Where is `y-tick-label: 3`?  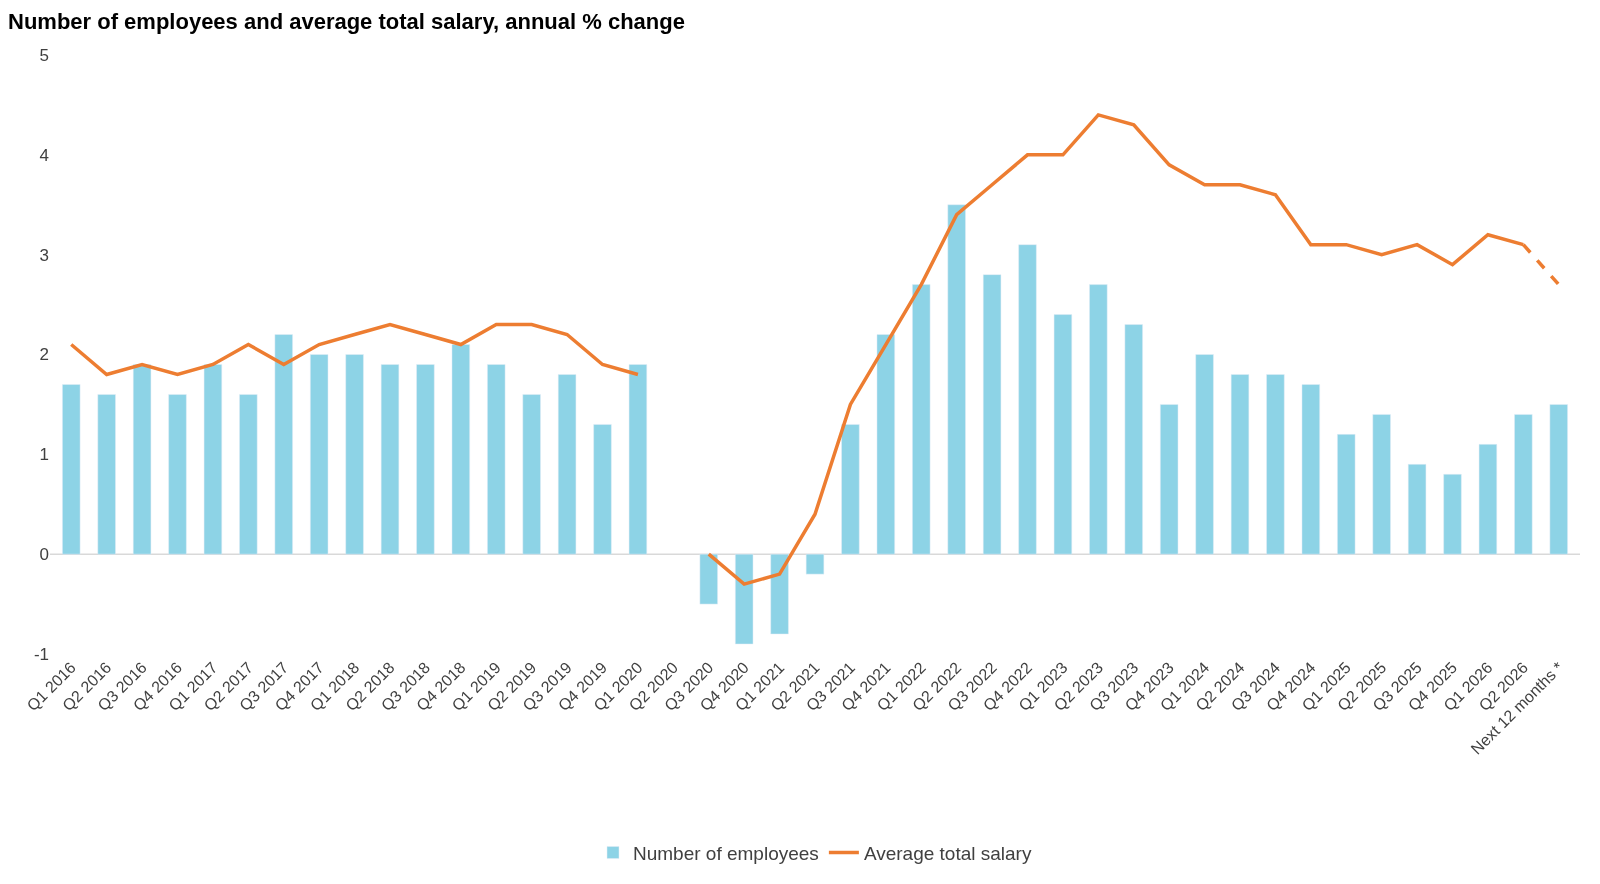
y-tick-label: 3 is located at coordinates (44, 255).